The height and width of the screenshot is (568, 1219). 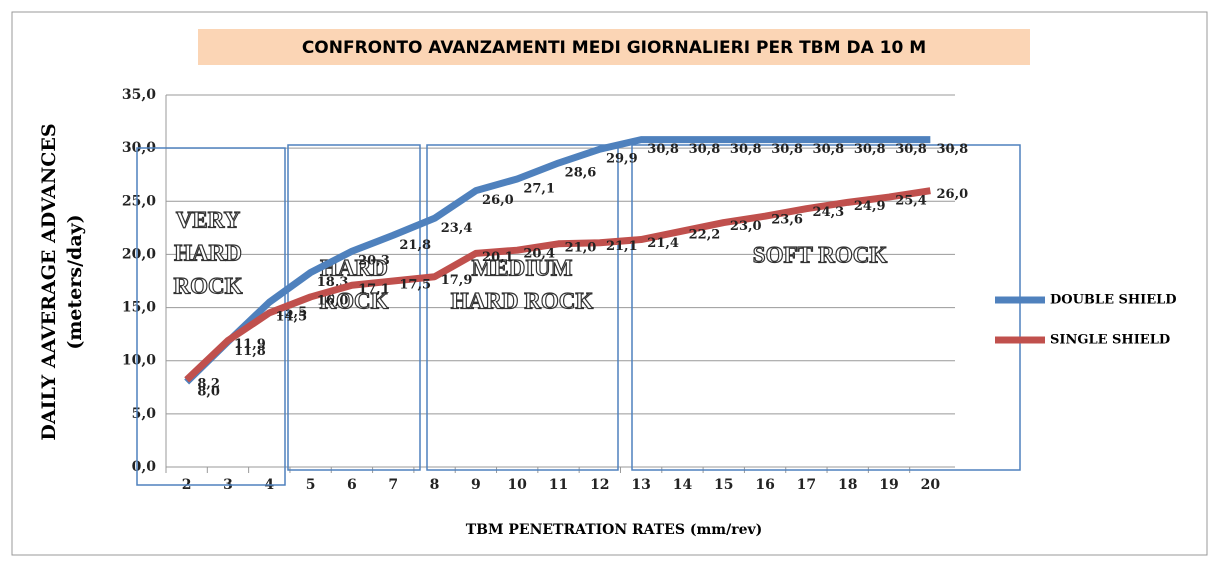 I want to click on y-tick-label: 5,0, so click(x=144, y=414).